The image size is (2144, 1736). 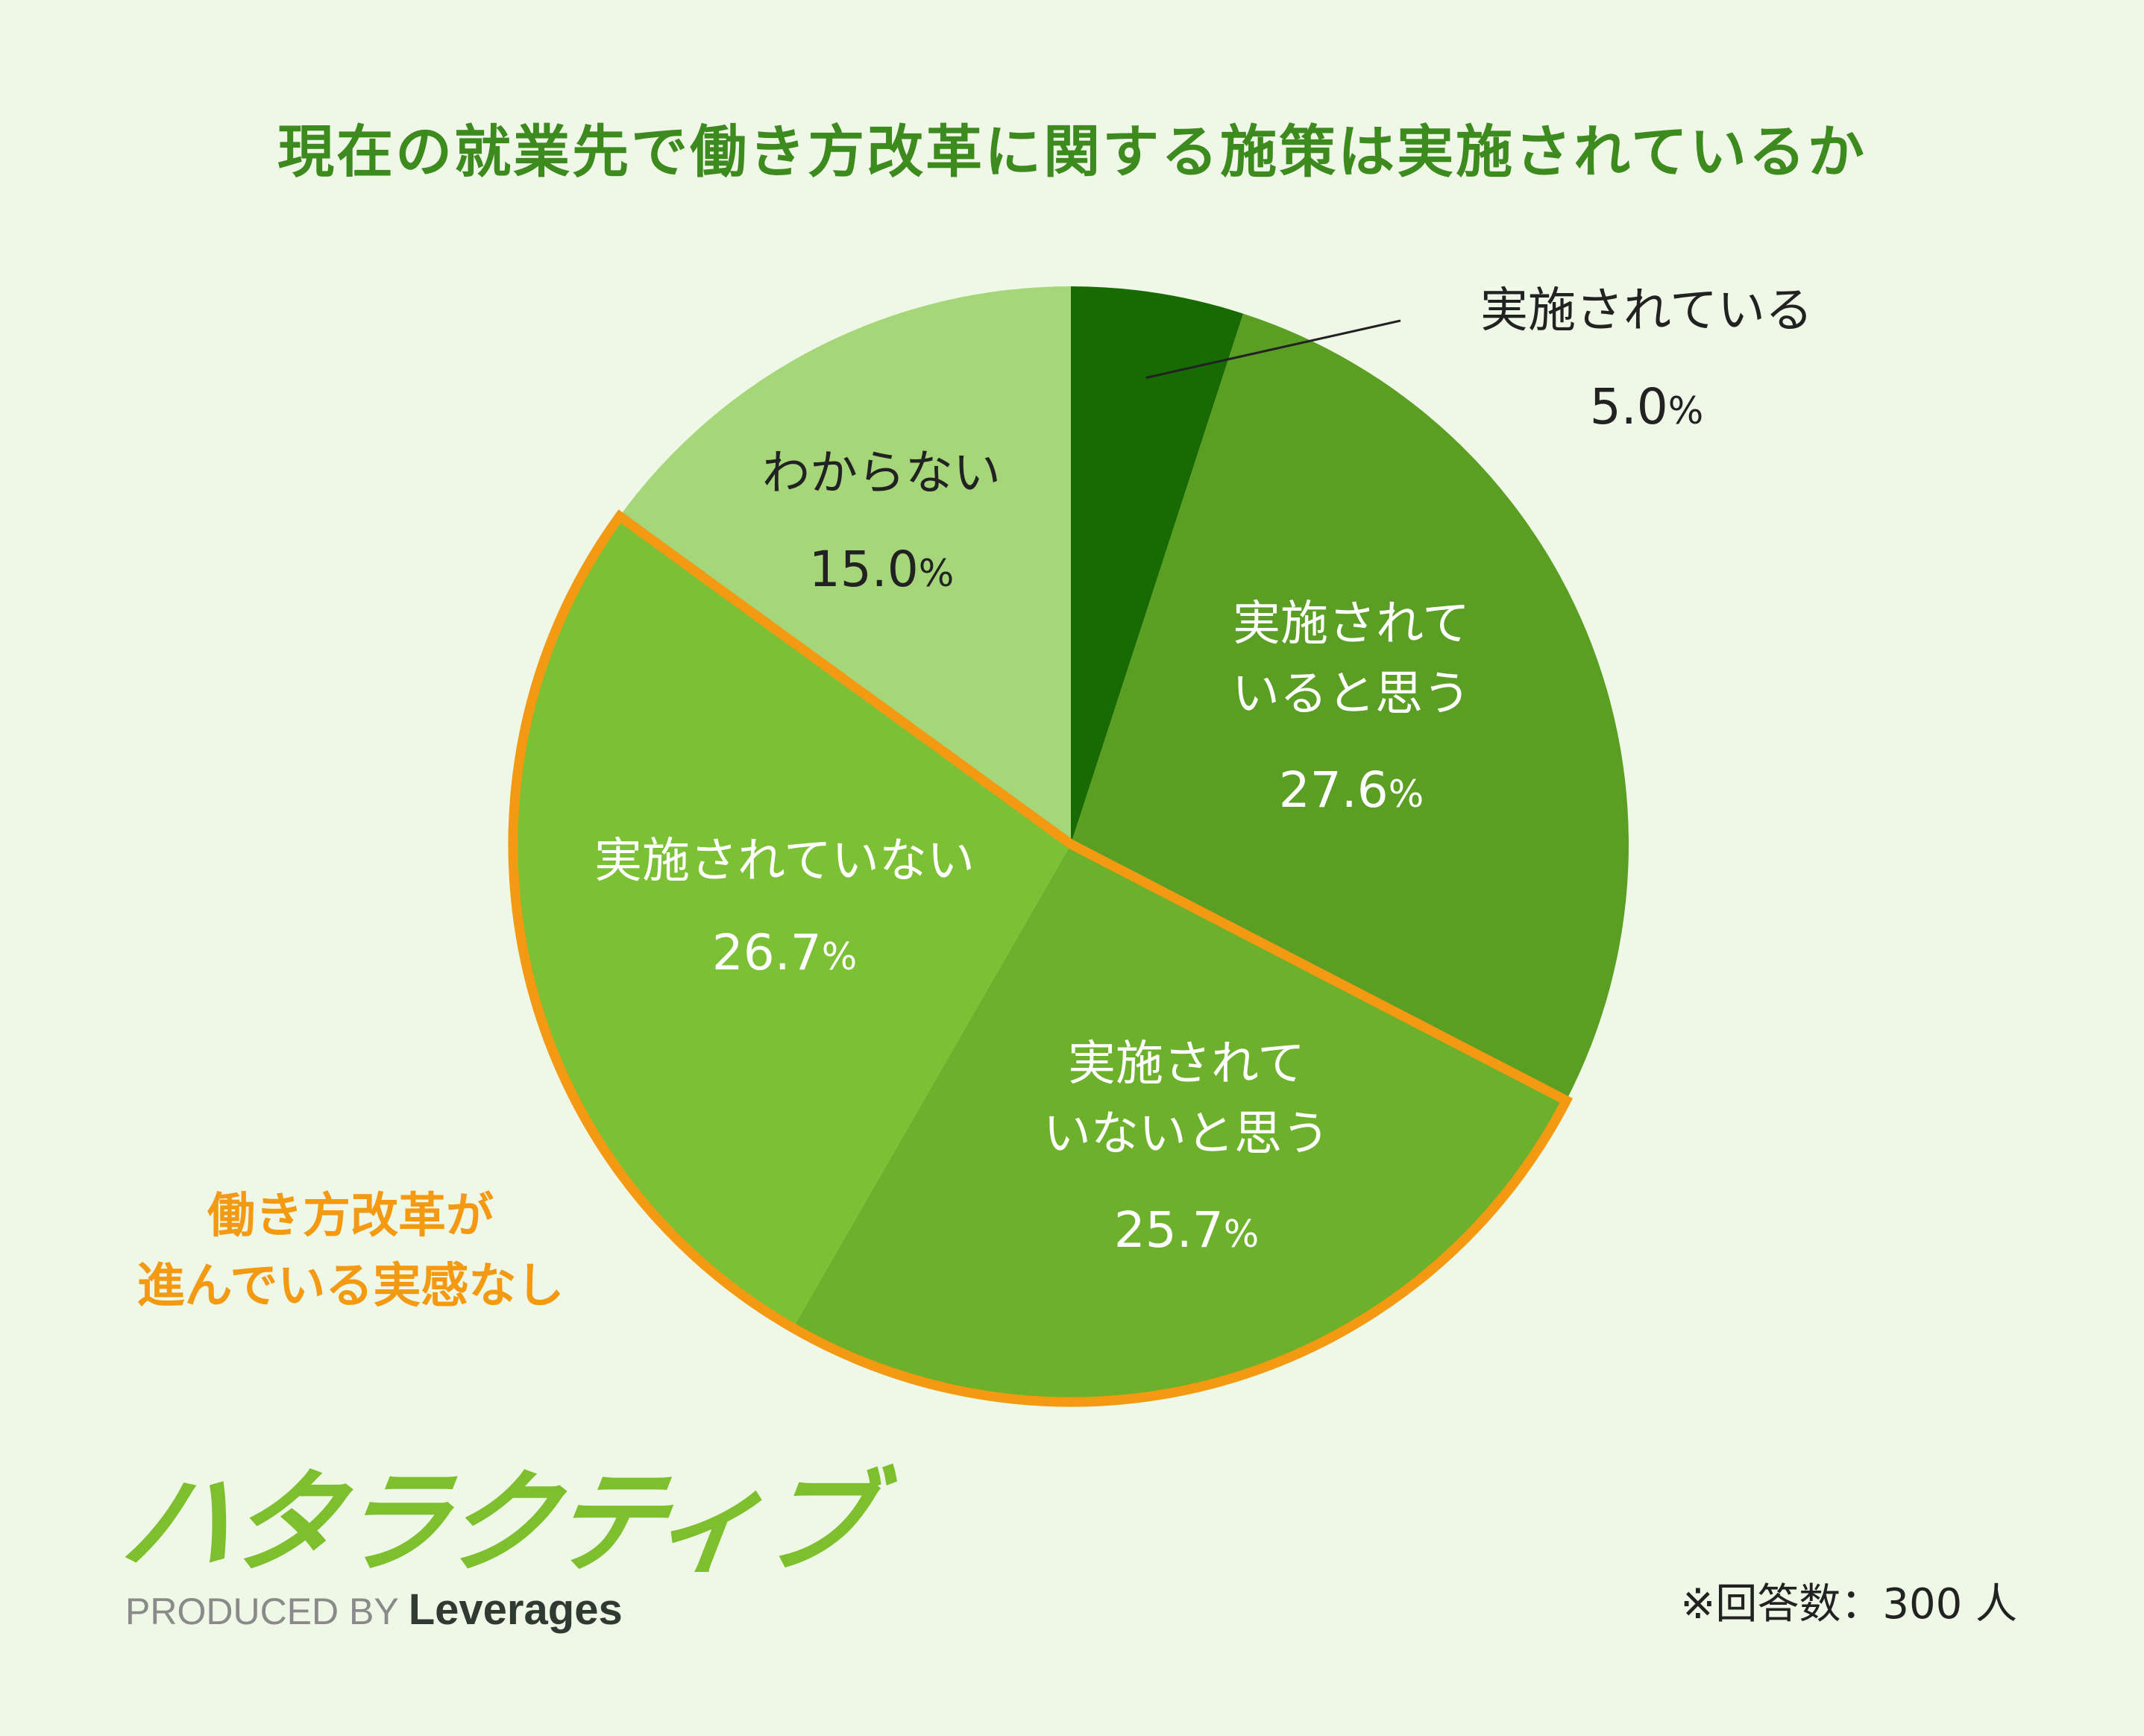 I want to click on slice-value-3: 26.7%, so click(x=784, y=952).